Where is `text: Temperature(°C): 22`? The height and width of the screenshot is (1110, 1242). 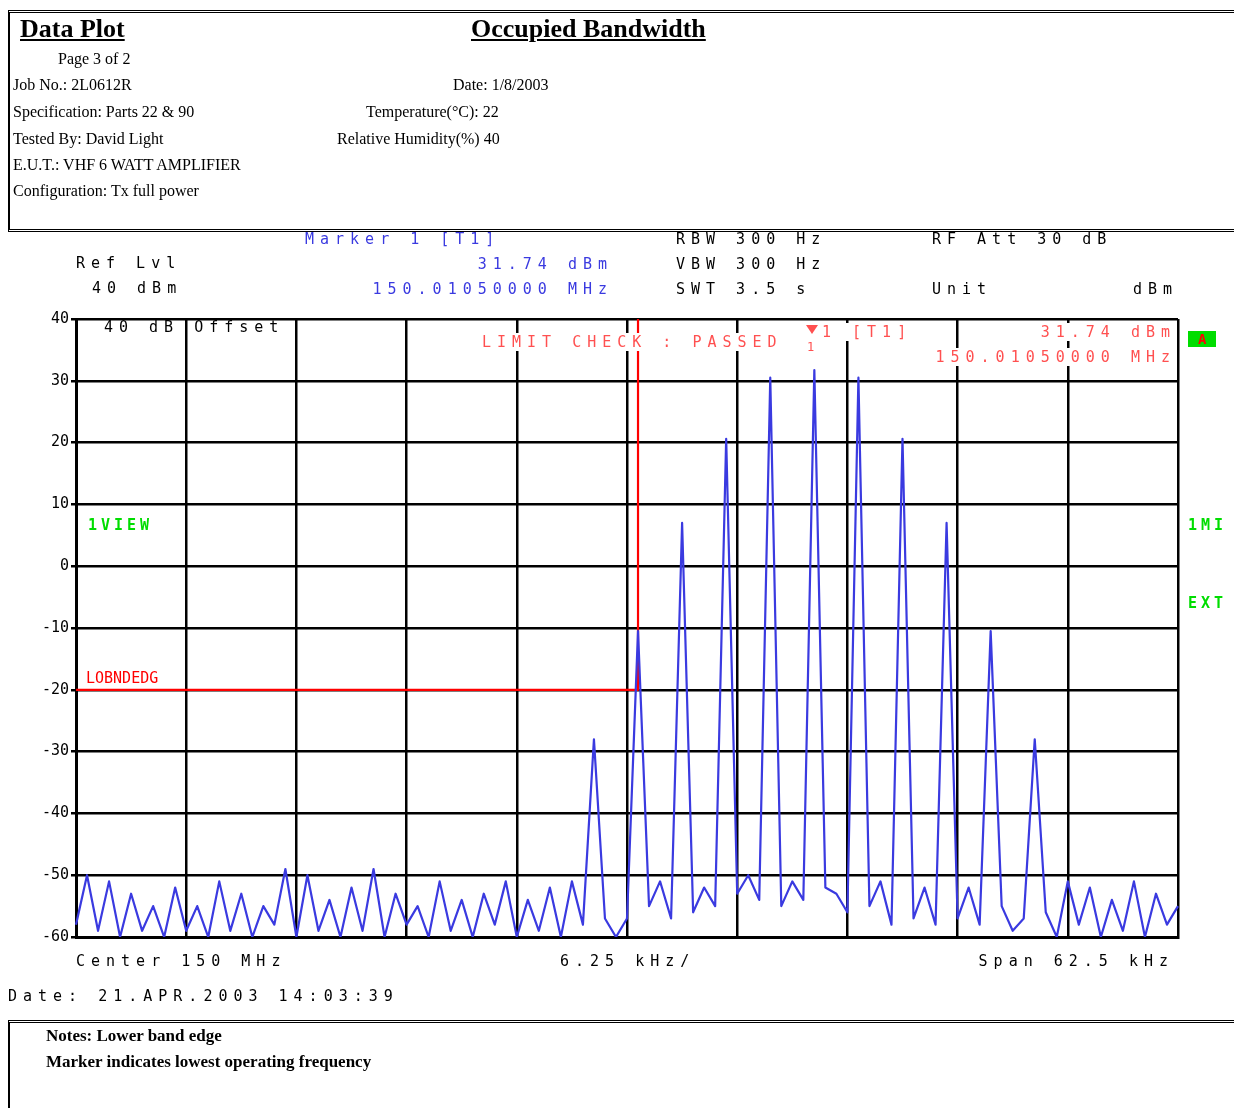 text: Temperature(°C): 22 is located at coordinates (432, 112).